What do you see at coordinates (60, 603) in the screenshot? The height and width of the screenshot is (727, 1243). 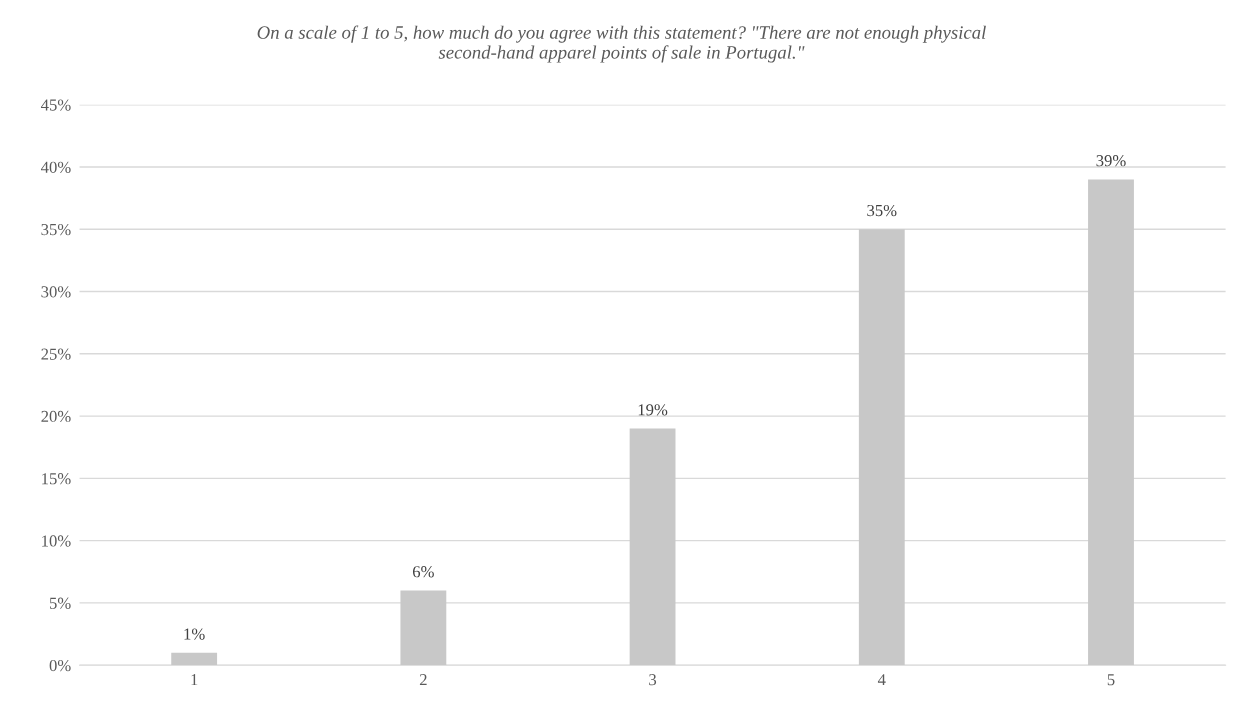 I see `y-tick-label: 5%` at bounding box center [60, 603].